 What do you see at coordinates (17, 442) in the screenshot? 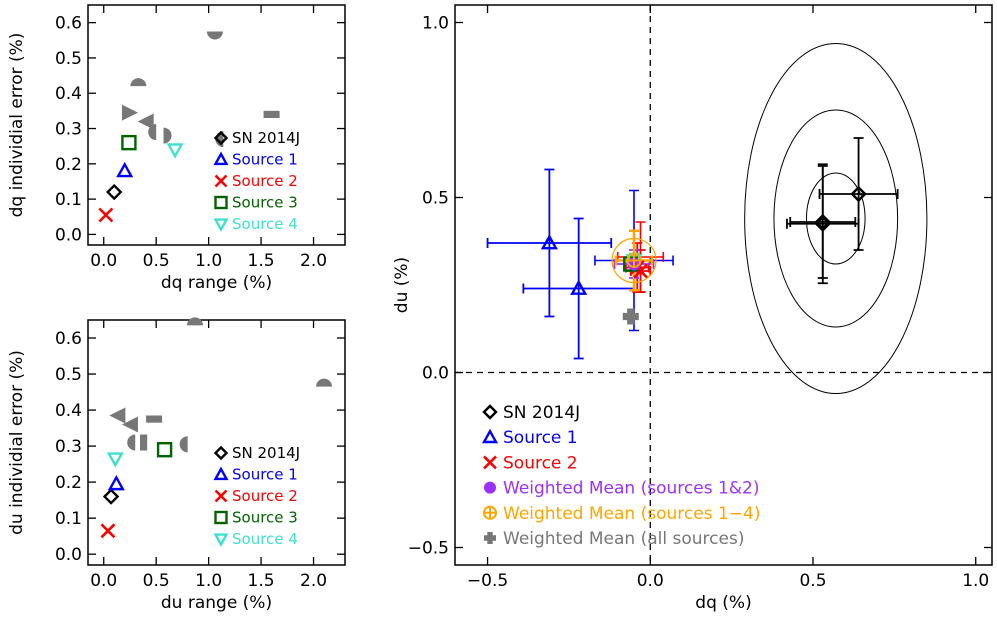
I see `y-axis-title: du individial error (%)` at bounding box center [17, 442].